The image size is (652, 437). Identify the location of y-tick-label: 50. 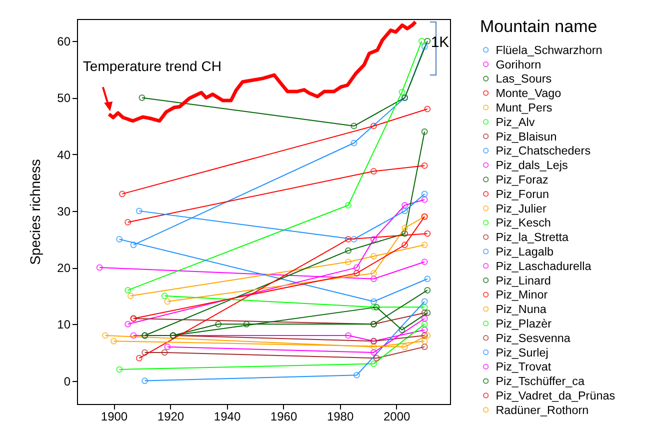
(64, 98).